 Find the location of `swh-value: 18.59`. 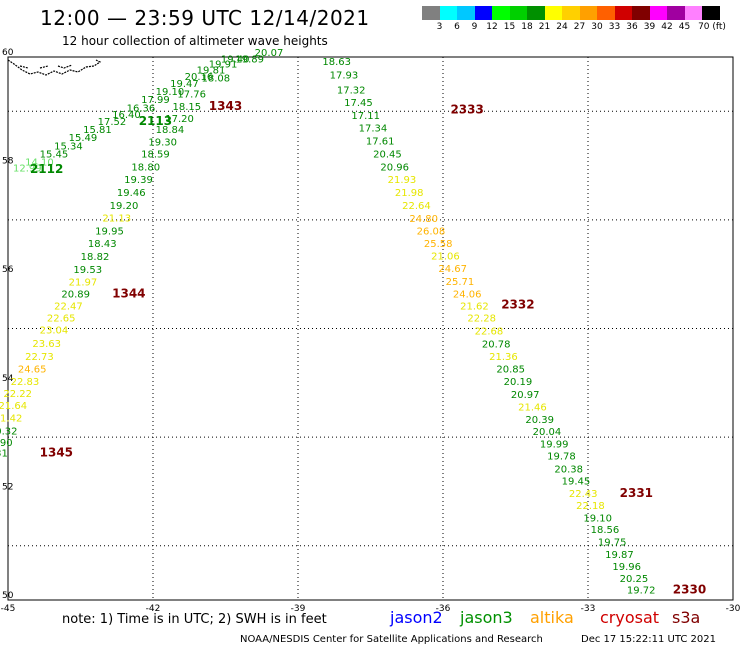

swh-value: 18.59 is located at coordinates (155, 154).